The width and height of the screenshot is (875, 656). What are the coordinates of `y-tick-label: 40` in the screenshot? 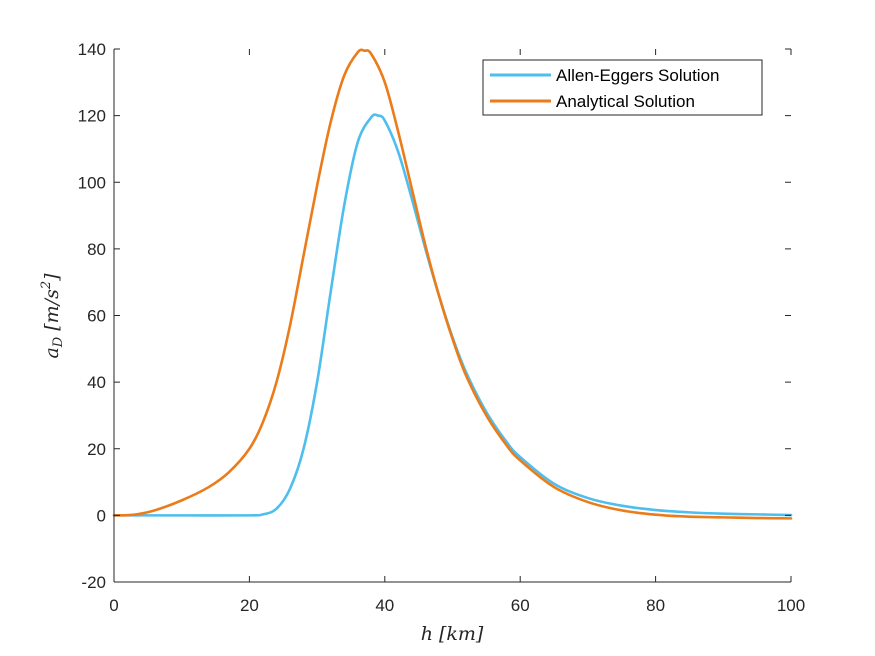 It's located at (96, 382).